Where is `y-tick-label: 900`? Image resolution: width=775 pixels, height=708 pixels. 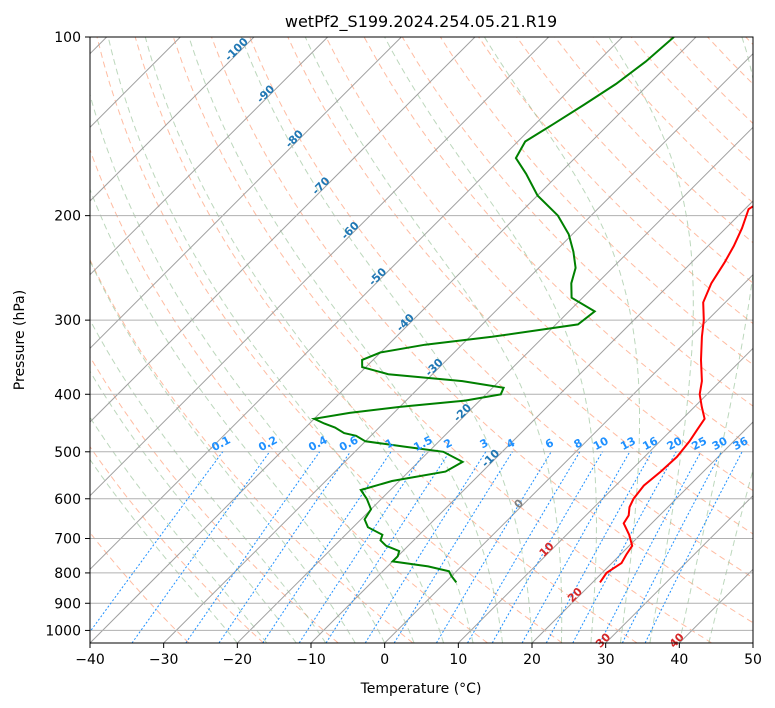
y-tick-label: 900 is located at coordinates (67, 604).